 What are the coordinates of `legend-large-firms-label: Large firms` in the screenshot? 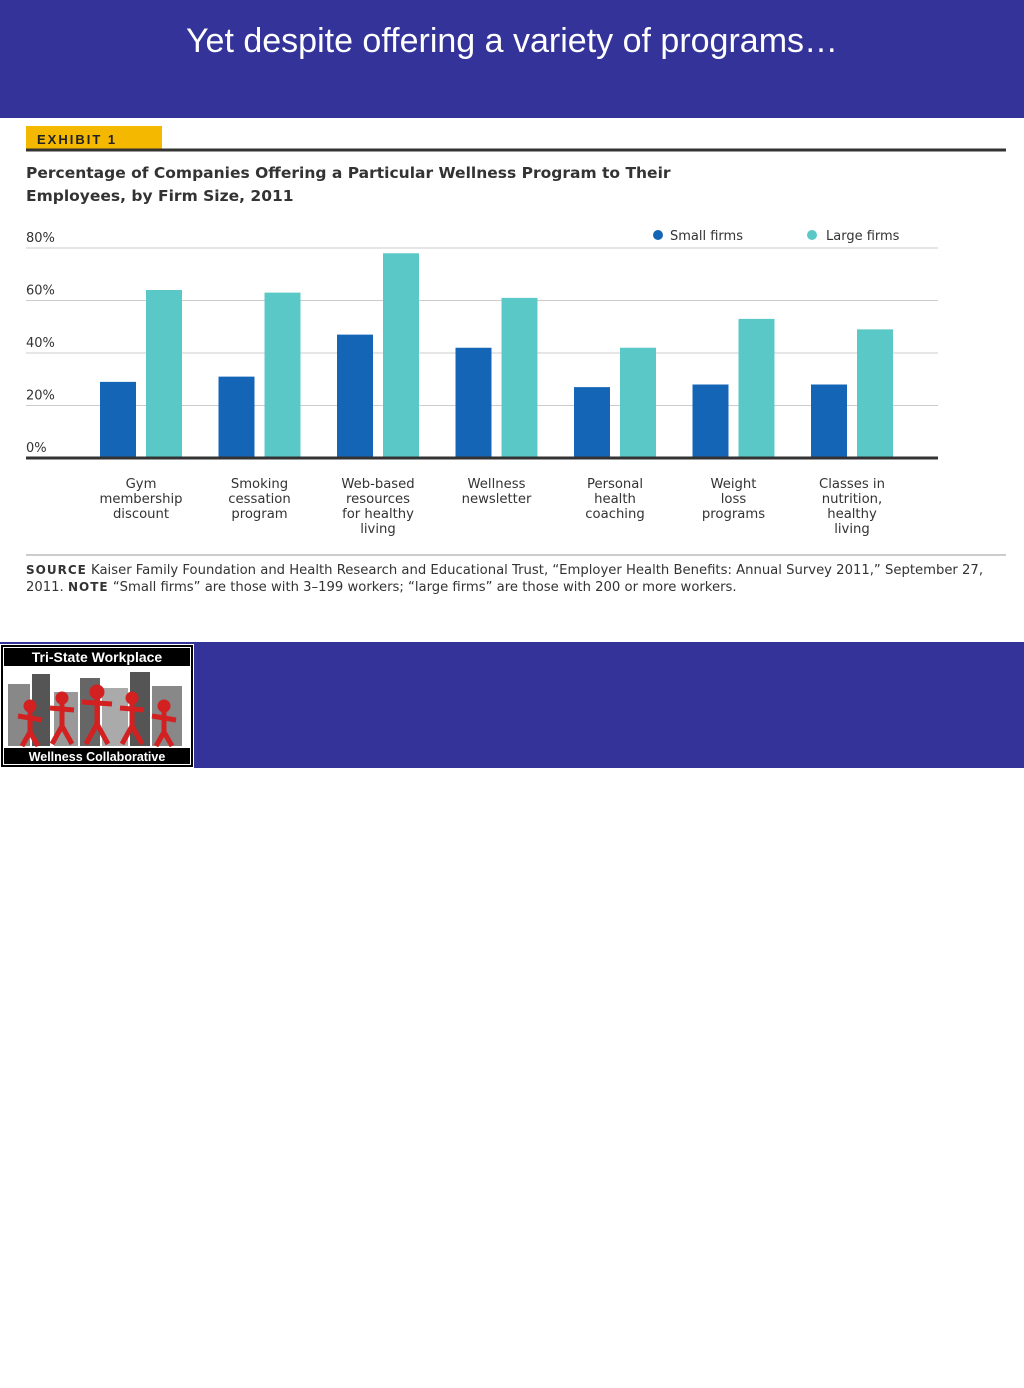 It's located at (863, 236).